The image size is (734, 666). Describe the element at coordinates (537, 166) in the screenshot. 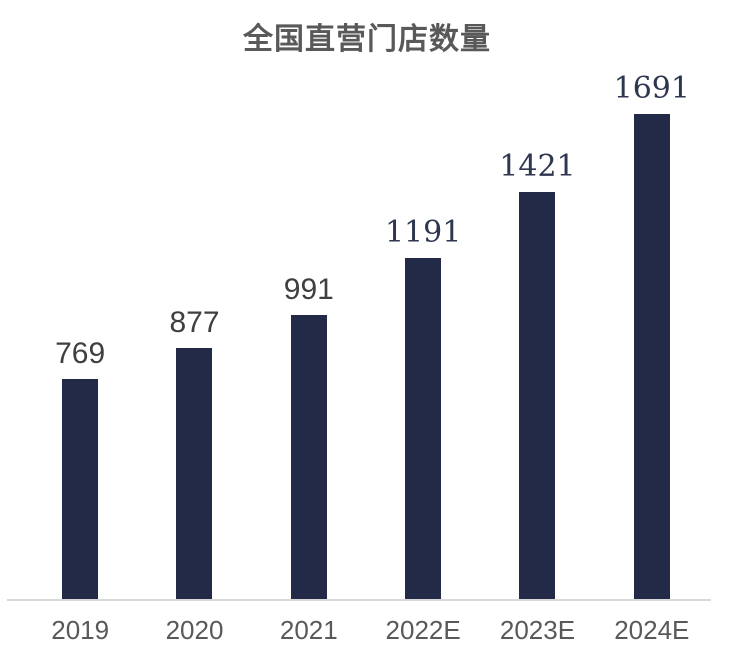

I see `bar-value-label: 1421` at that location.